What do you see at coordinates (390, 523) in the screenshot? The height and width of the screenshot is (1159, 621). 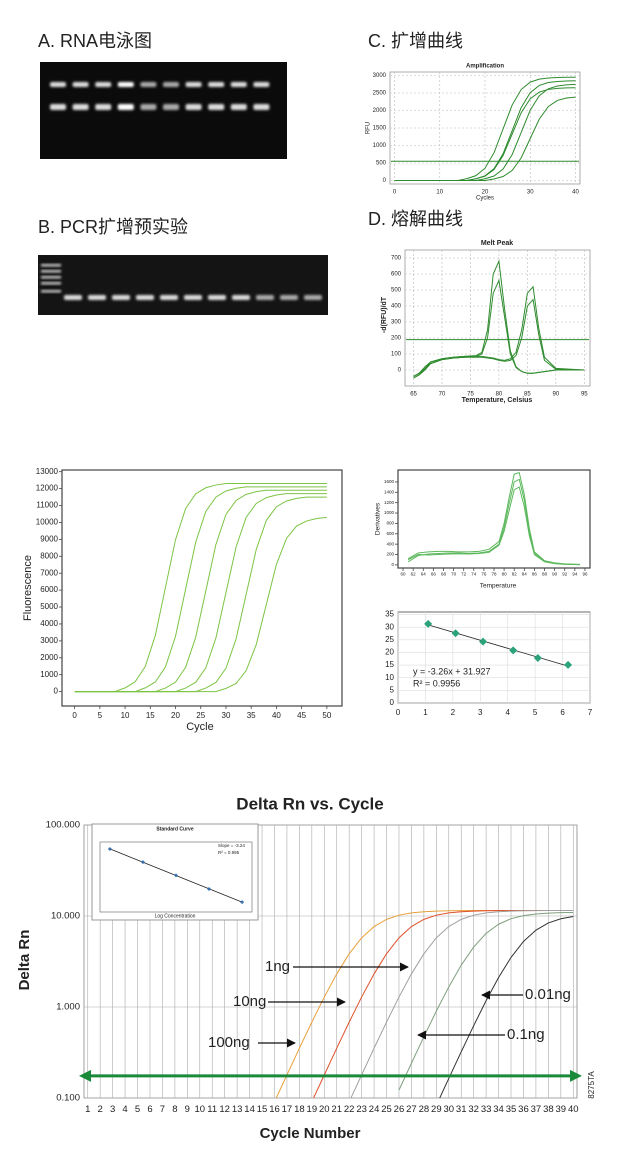 I see `y-tick-label: 800` at bounding box center [390, 523].